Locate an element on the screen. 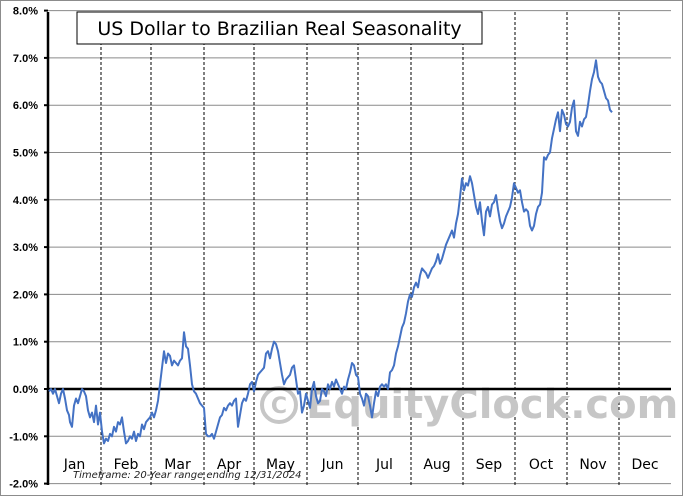  chart-title-box: US Dollar to Brazilian Real Seasonality is located at coordinates (279, 28).